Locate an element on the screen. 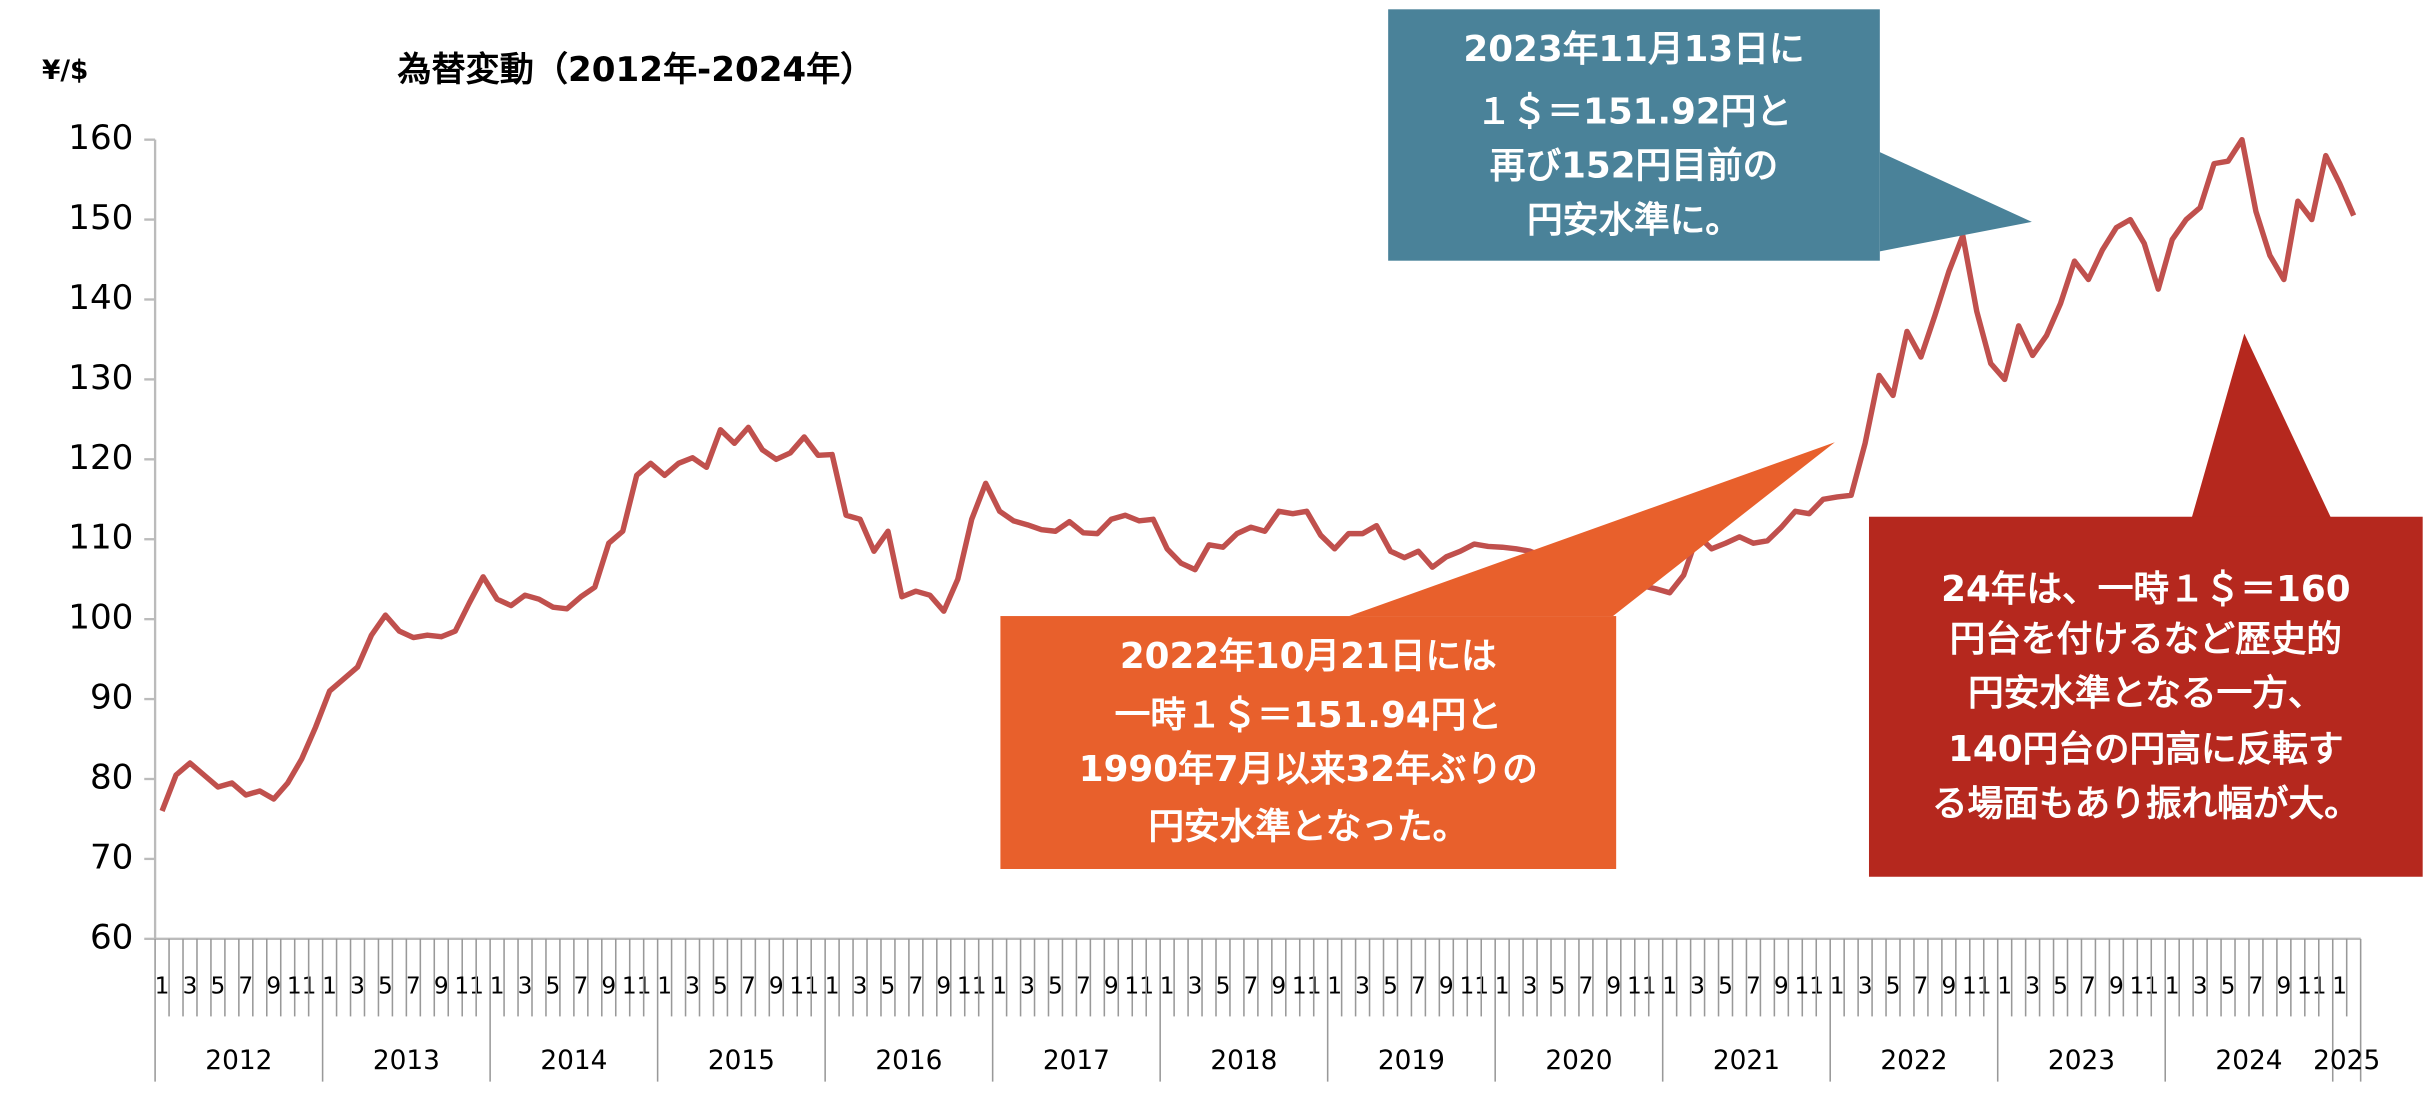 The image size is (2432, 1094). year-label: 2019 is located at coordinates (1411, 1061).